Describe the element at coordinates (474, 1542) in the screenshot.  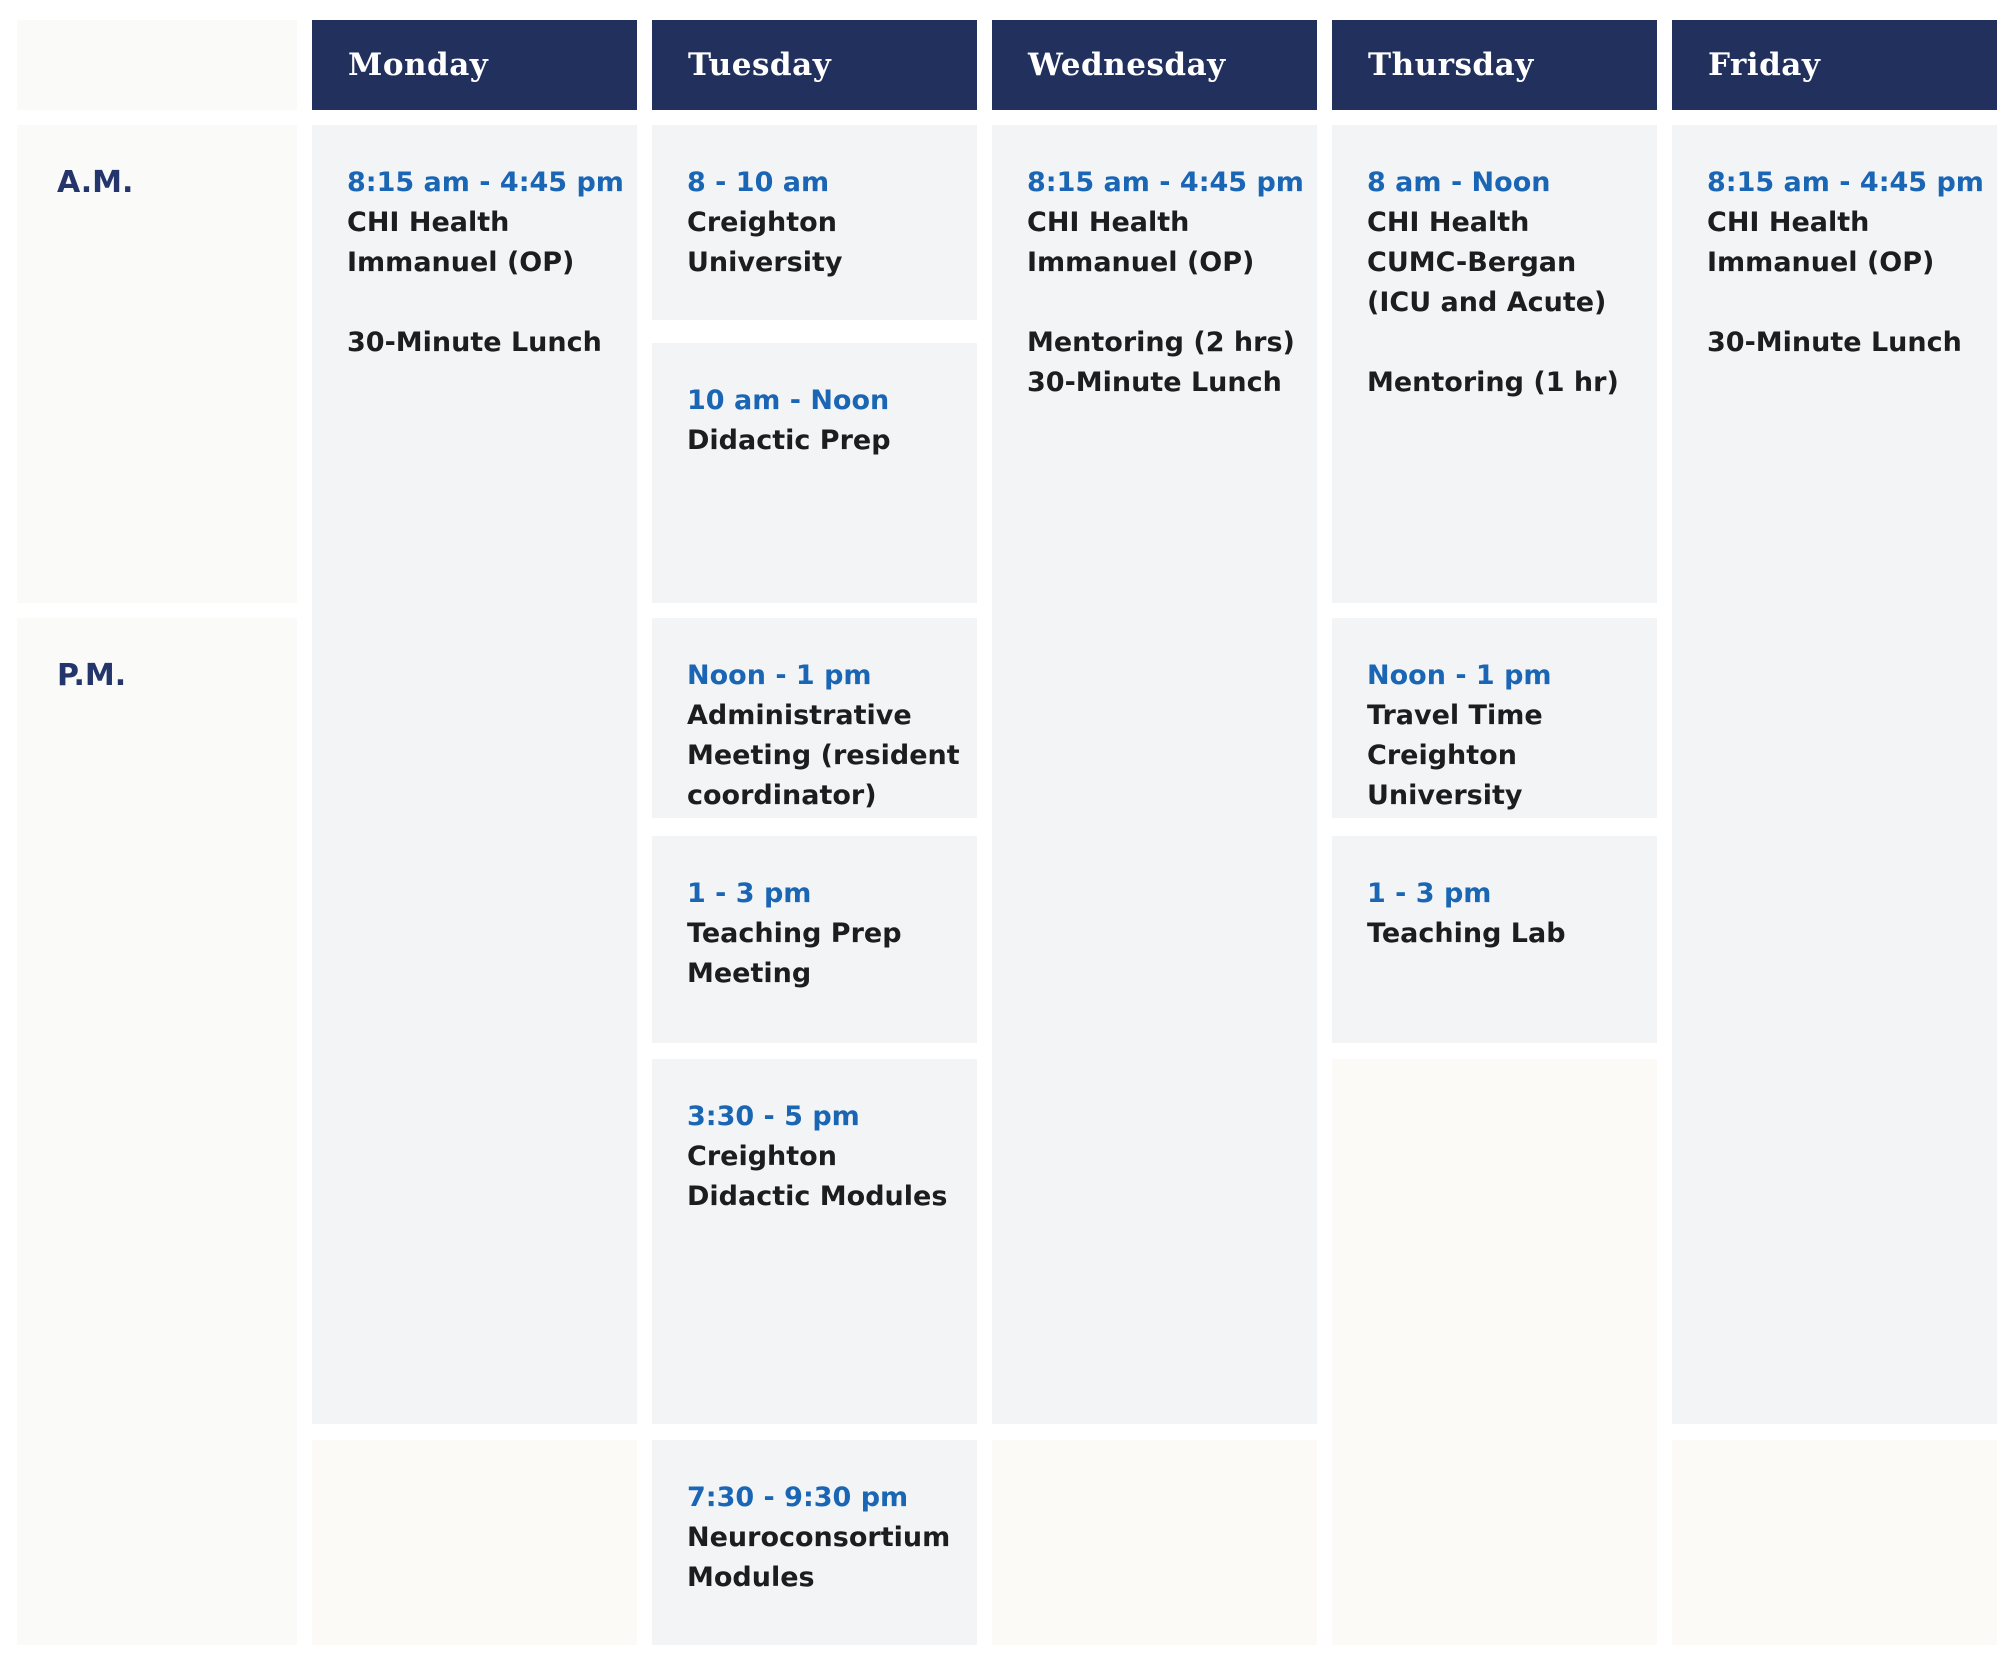
I see `monday-evening-cell` at that location.